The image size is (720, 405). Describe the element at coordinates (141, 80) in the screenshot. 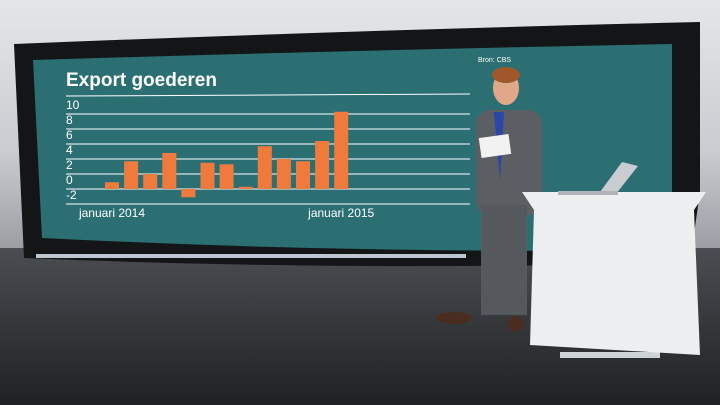

I see `chart-title: Export goederen` at that location.